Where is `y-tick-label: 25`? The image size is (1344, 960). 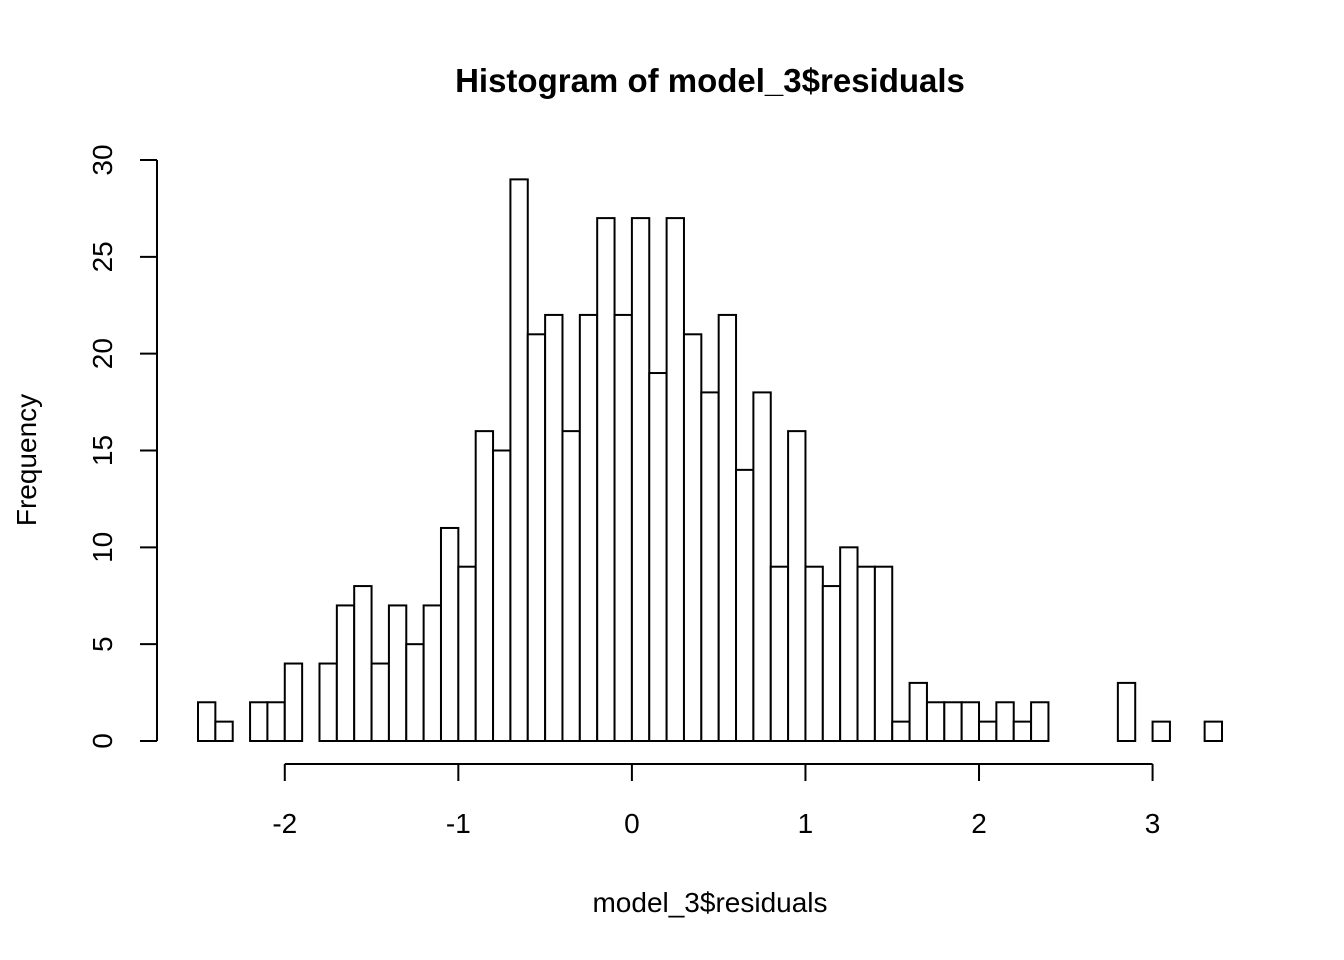
y-tick-label: 25 is located at coordinates (102, 256).